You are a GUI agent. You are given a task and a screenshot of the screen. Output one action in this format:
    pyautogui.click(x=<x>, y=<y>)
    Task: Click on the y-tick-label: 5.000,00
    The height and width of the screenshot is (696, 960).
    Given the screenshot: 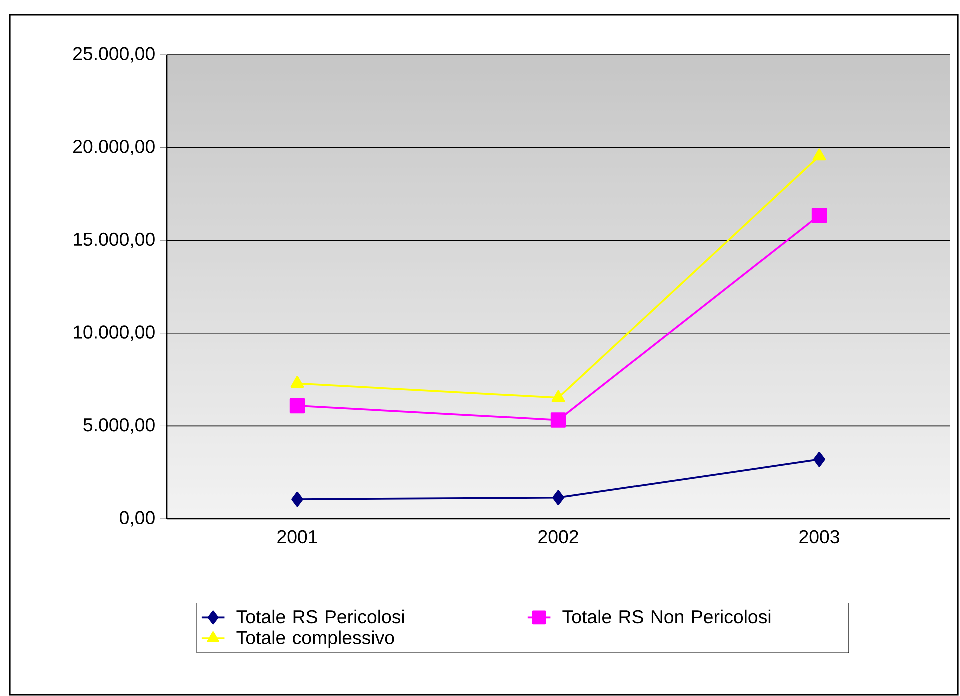 What is the action you would take?
    pyautogui.click(x=119, y=426)
    